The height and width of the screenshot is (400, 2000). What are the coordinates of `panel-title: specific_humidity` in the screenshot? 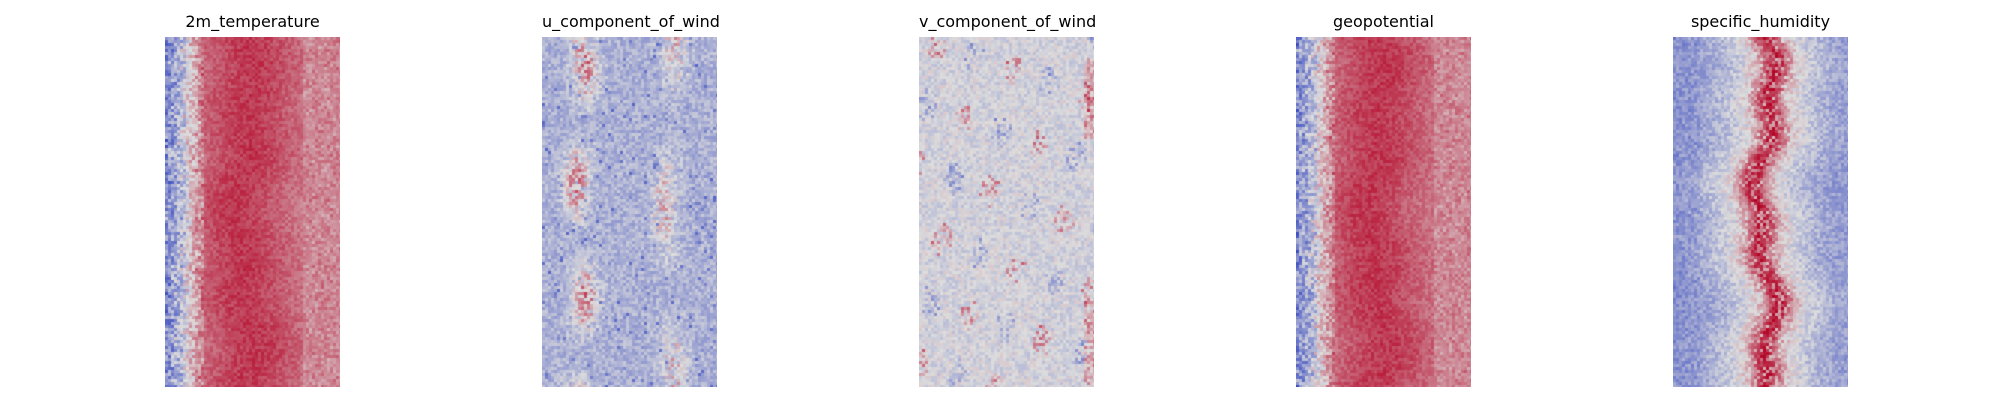 It's located at (1760, 21).